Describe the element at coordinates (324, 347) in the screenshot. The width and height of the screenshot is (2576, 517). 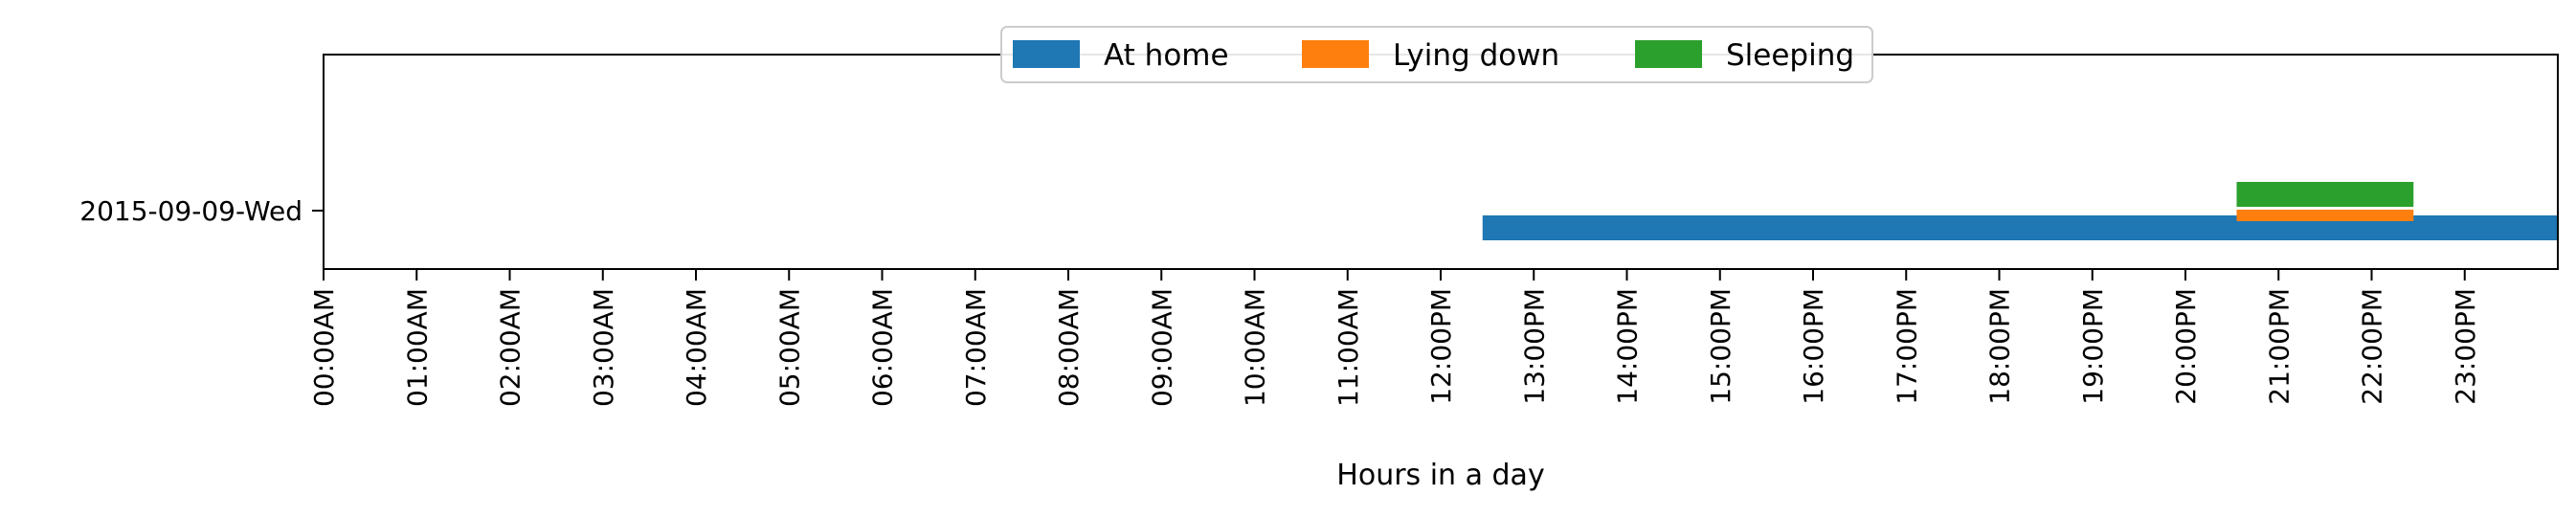
I see `x-tick-label: 00:00AM` at that location.